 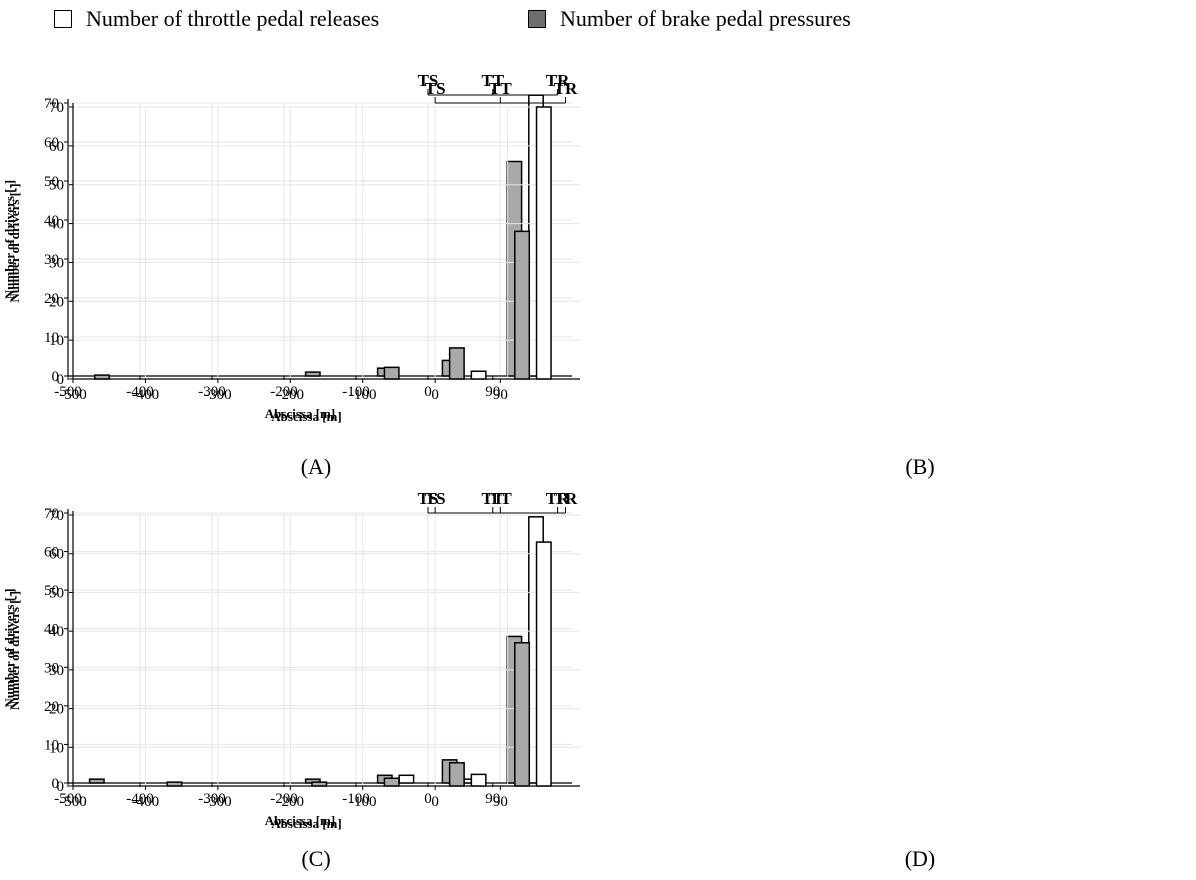 What do you see at coordinates (63, 19) in the screenshot?
I see `throttle-swatch-icon` at bounding box center [63, 19].